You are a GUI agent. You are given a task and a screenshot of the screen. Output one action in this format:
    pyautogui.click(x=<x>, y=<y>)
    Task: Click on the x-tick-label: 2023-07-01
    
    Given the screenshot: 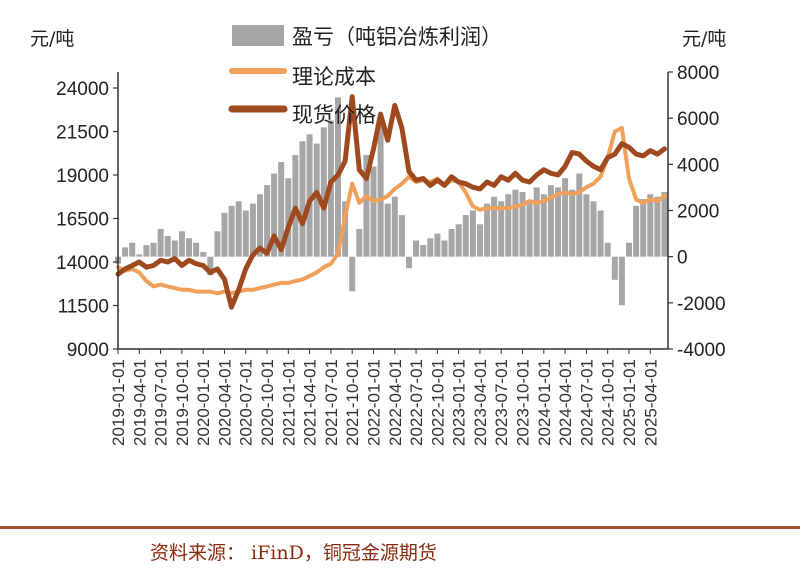 What is the action you would take?
    pyautogui.click(x=501, y=402)
    